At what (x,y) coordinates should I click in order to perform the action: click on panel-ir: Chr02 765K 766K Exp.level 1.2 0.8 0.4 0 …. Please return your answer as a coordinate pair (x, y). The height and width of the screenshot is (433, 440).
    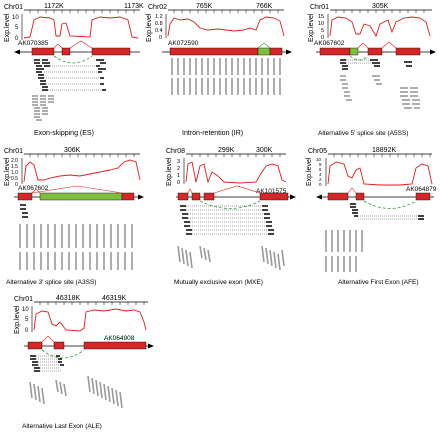
    Looking at the image, I should click on (219, 70).